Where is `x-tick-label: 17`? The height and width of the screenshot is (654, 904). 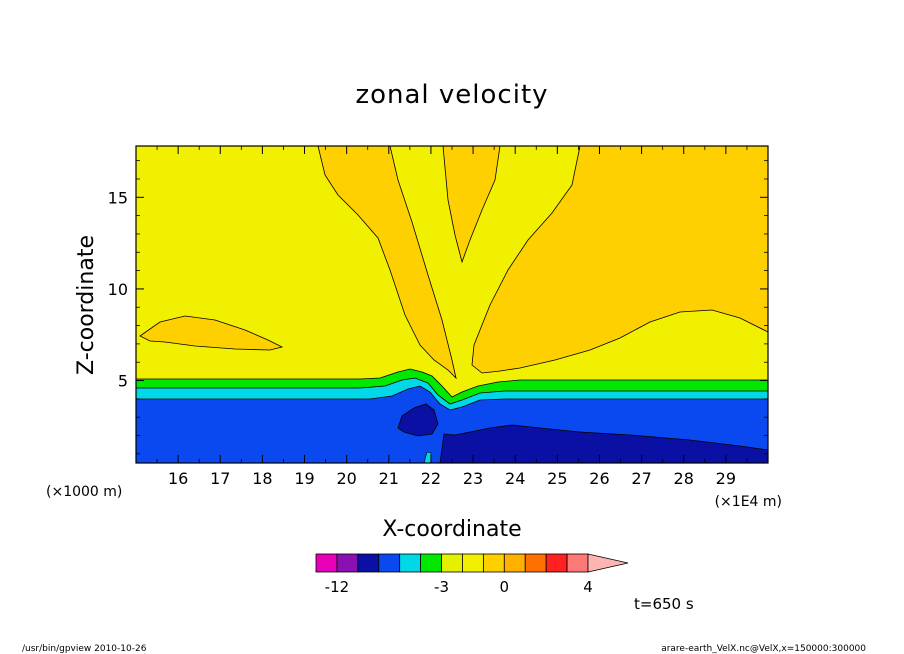
x-tick-label: 17 is located at coordinates (220, 478).